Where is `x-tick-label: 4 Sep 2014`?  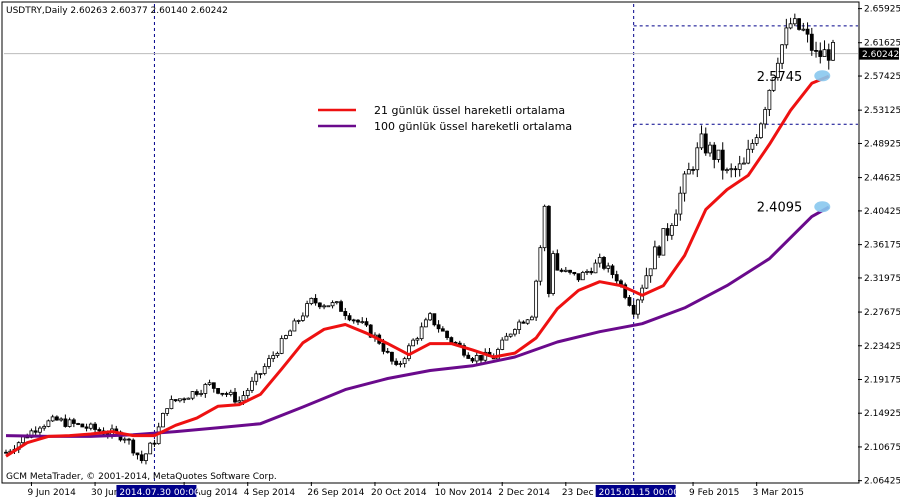 x-tick-label: 4 Sep 2014 is located at coordinates (270, 493).